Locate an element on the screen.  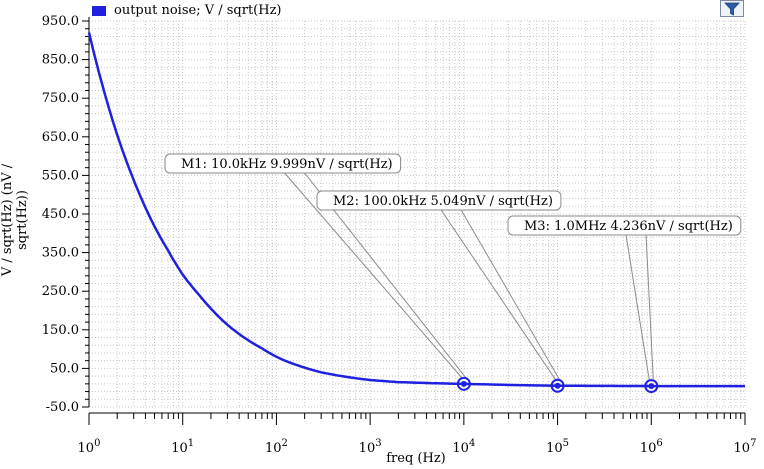
y-tick-label: 250.0 is located at coordinates (60, 291).